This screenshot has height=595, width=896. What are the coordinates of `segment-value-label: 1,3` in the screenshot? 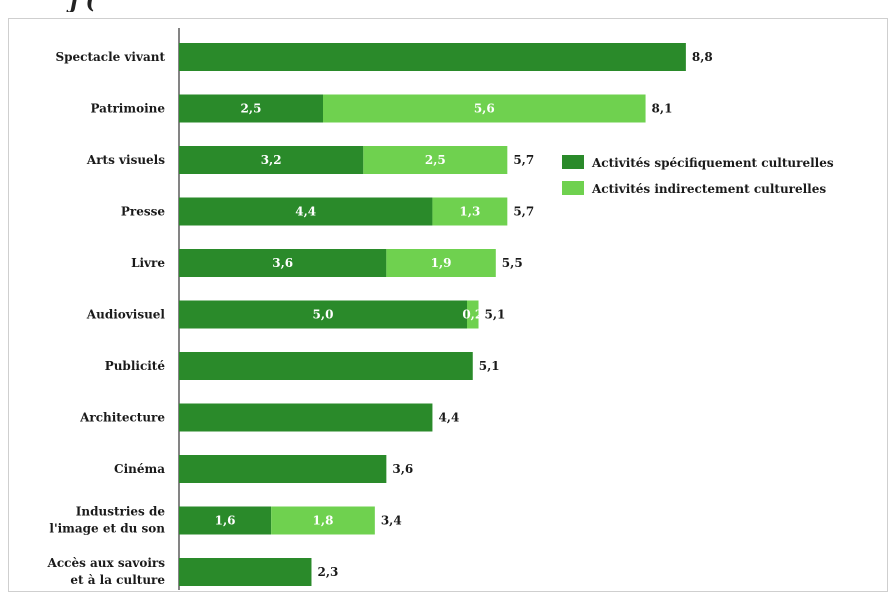 It's located at (469, 212).